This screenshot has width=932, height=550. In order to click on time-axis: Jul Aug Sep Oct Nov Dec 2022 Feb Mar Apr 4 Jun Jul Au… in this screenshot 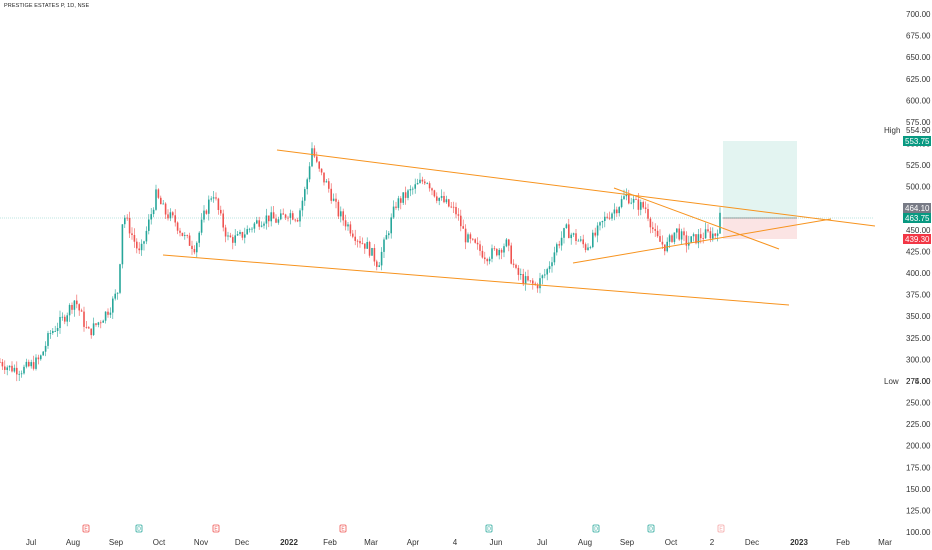, I will do `click(459, 542)`.